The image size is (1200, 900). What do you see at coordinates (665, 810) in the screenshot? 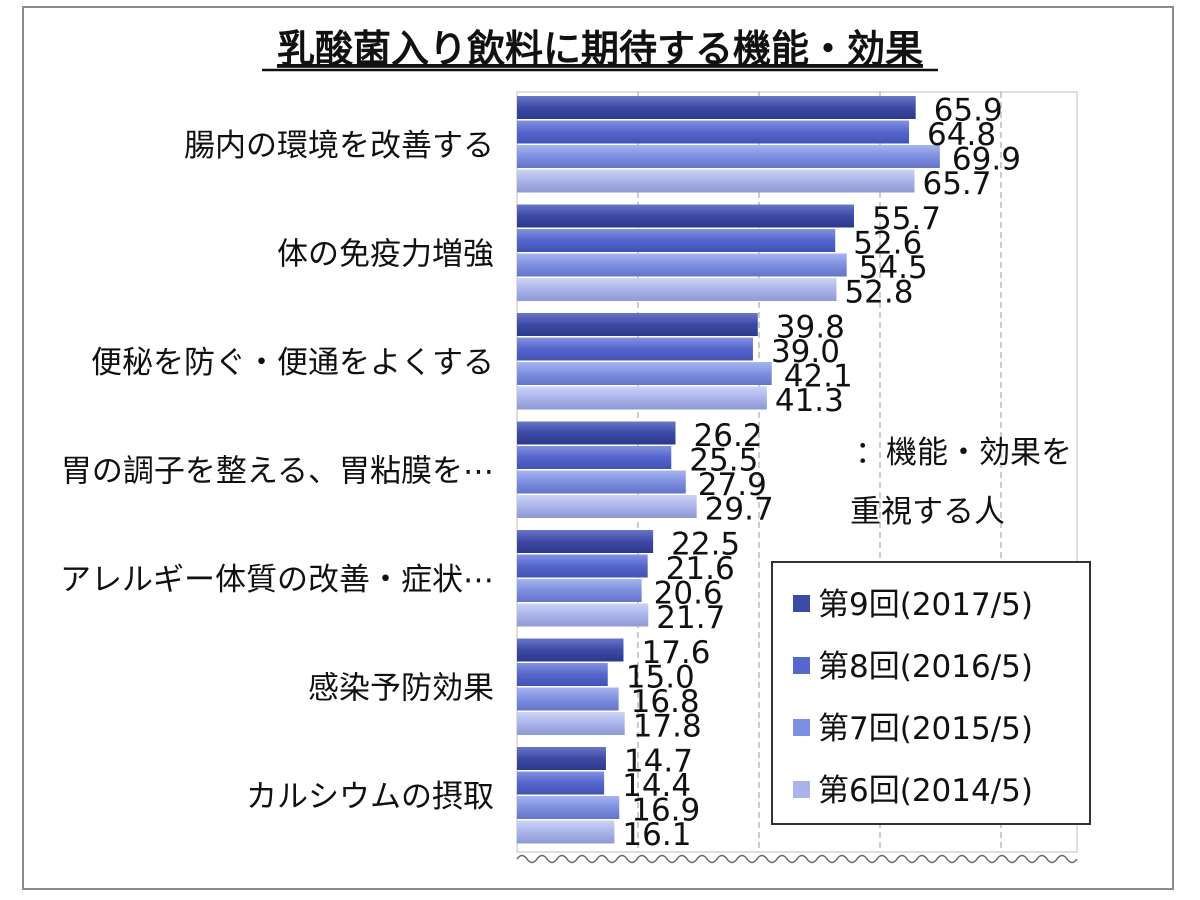
I see `value-label: 16.9` at bounding box center [665, 810].